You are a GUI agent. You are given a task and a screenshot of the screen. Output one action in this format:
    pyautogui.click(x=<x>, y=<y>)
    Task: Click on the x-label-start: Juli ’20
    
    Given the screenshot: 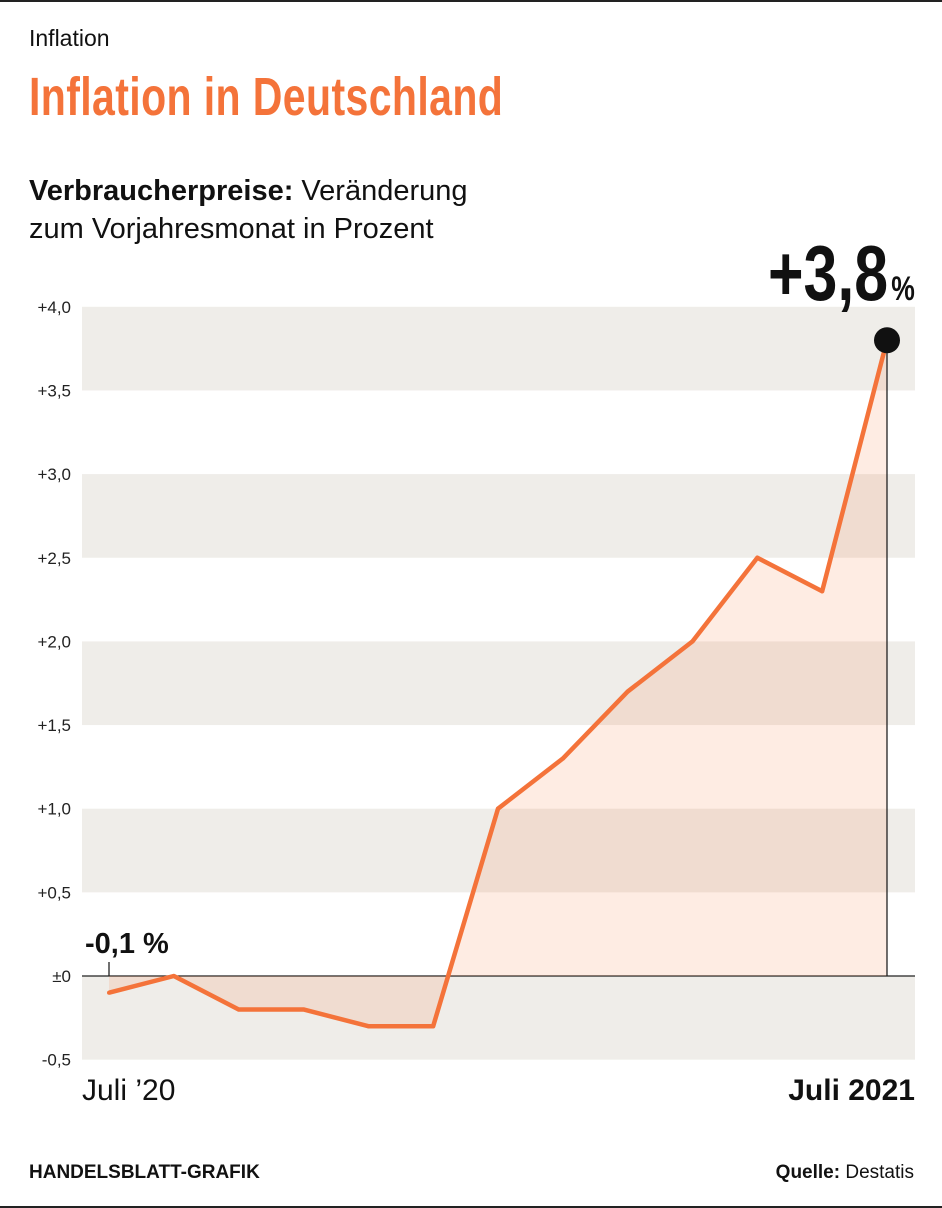 What is the action you would take?
    pyautogui.click(x=128, y=1090)
    